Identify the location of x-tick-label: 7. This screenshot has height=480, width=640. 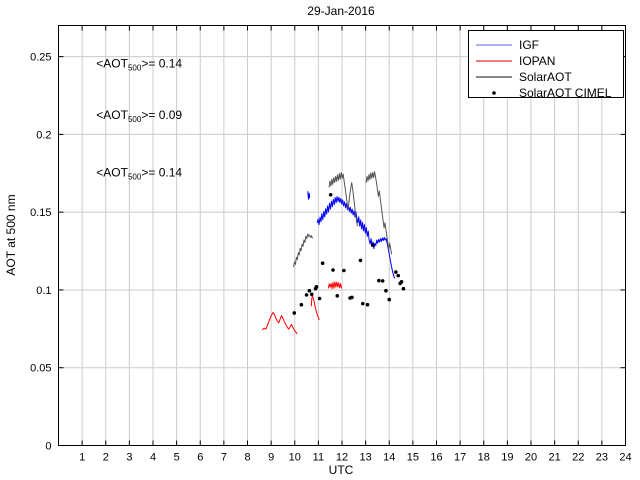
(224, 458).